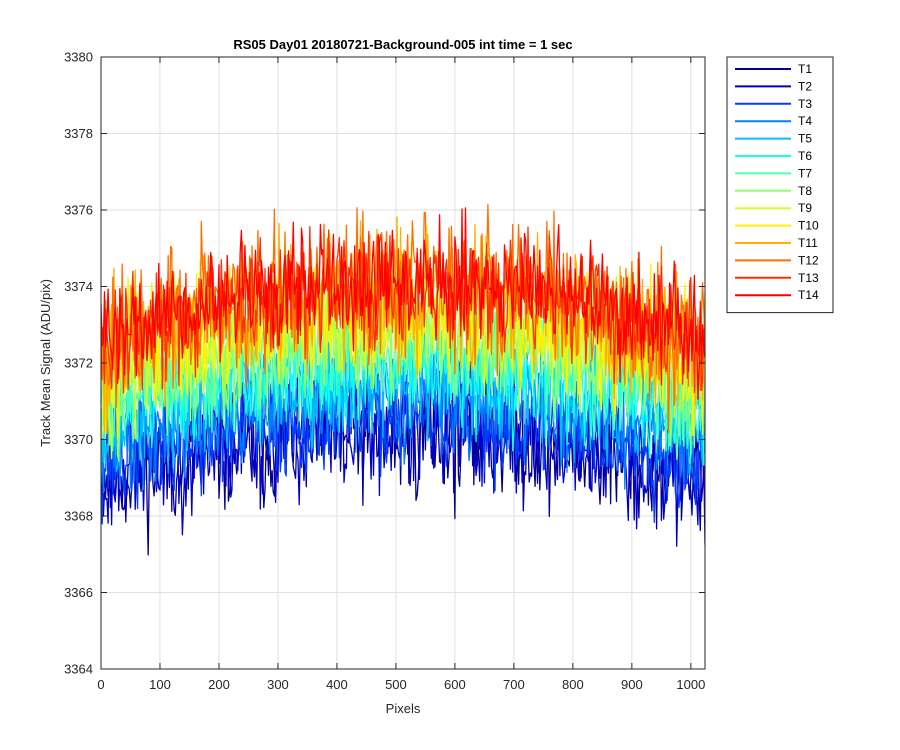 This screenshot has width=900, height=750. What do you see at coordinates (808, 243) in the screenshot?
I see `legend-label-t11: T11` at bounding box center [808, 243].